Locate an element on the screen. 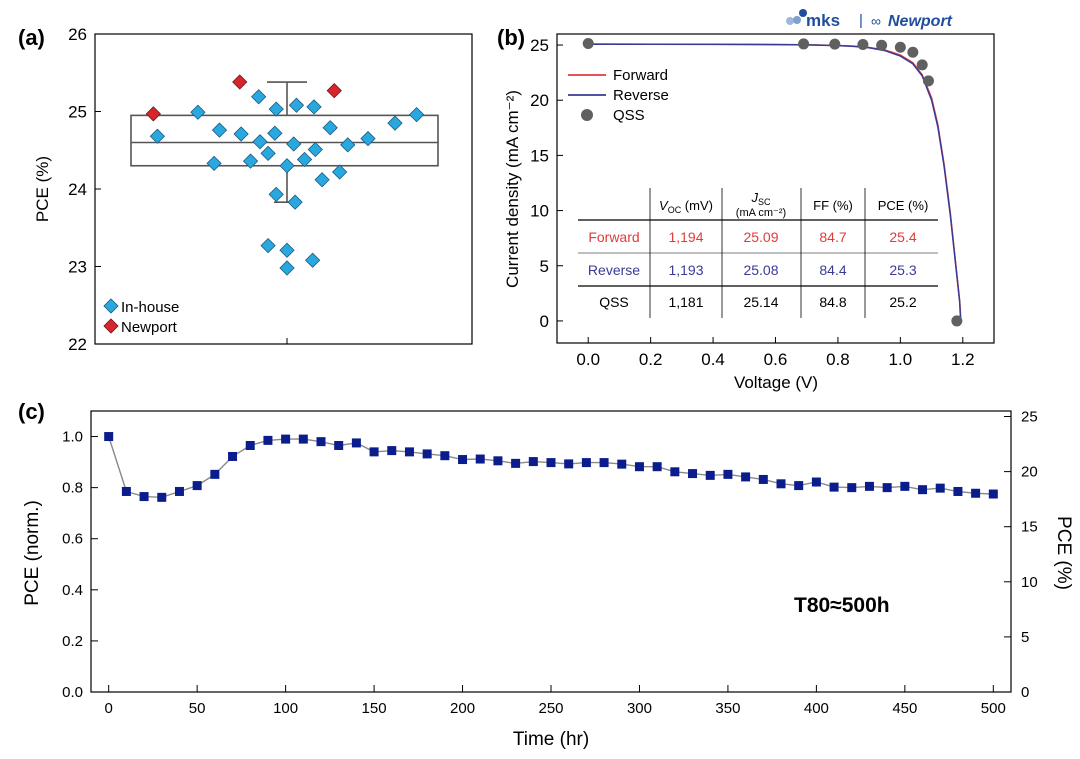 This screenshot has height=759, width=1080. x-tick-label: 250 is located at coordinates (550, 708).